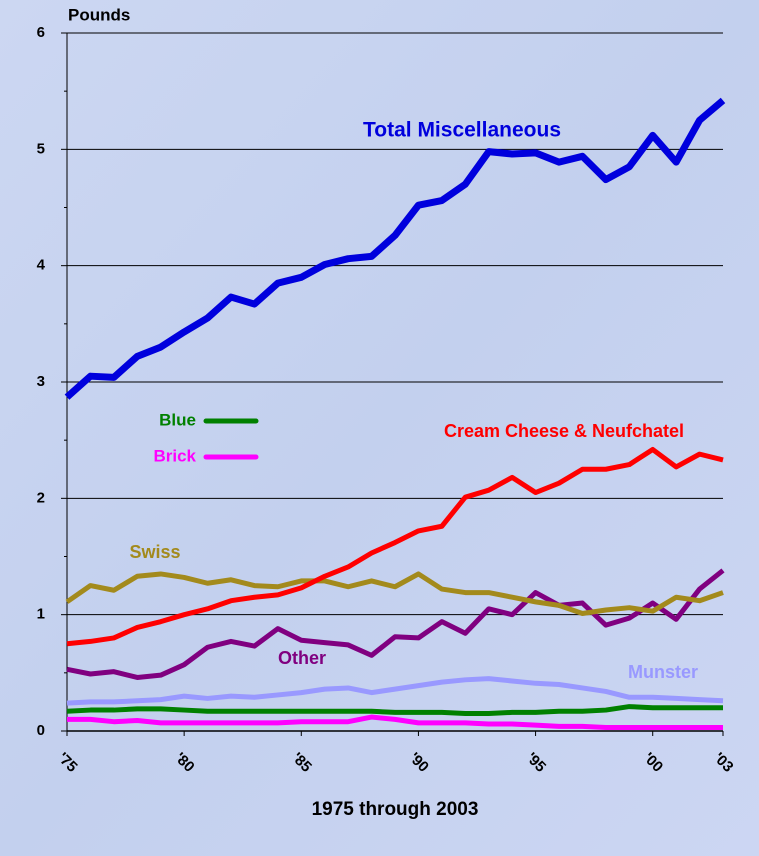 The image size is (759, 856). Describe the element at coordinates (462, 130) in the screenshot. I see `series-label: Total Miscellaneous` at that location.